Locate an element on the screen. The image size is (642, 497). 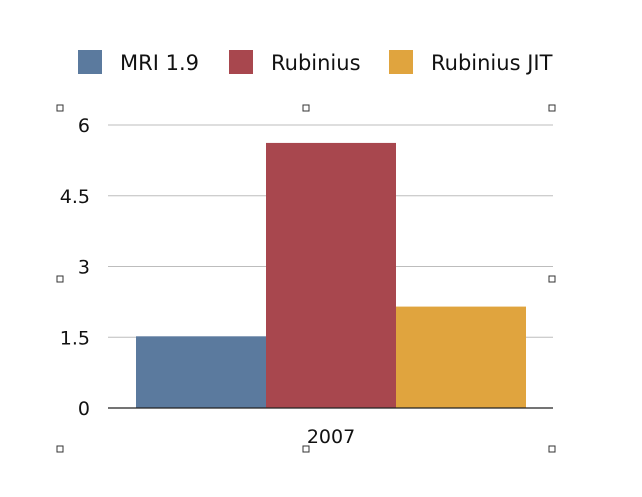
x-category-label: 2007 is located at coordinates (331, 437).